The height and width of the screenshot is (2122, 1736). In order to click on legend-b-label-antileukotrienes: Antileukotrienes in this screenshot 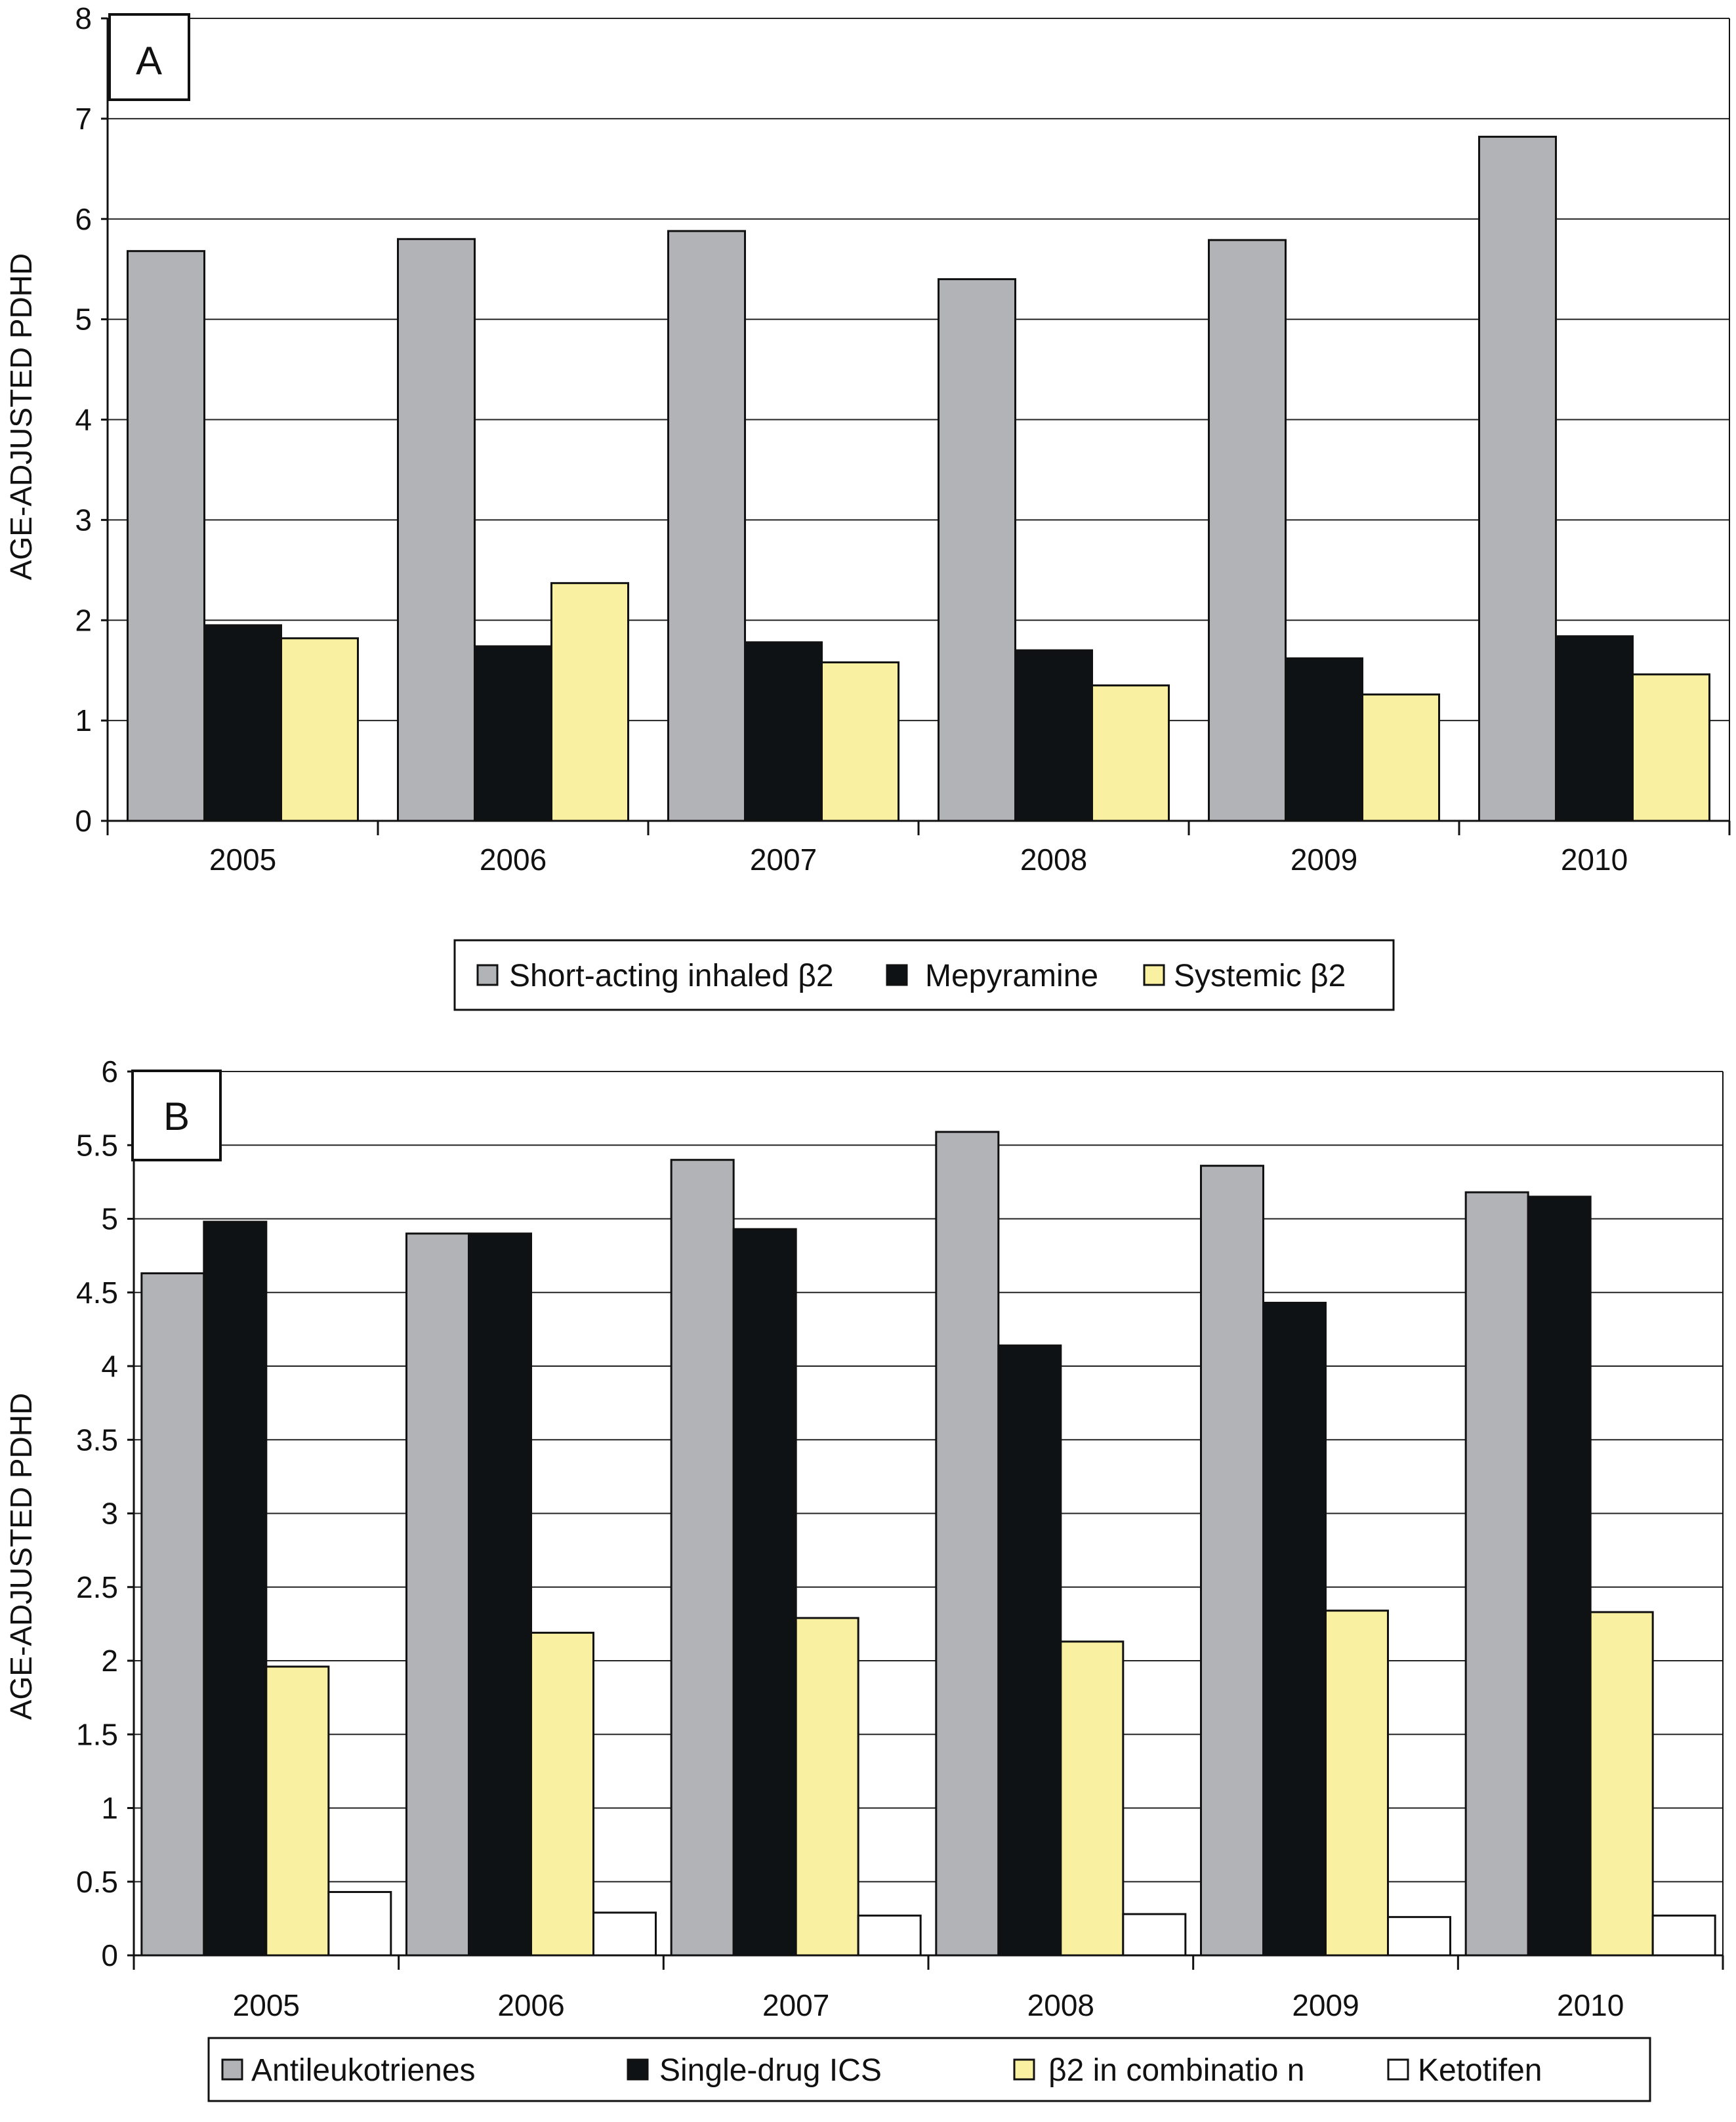, I will do `click(363, 2070)`.